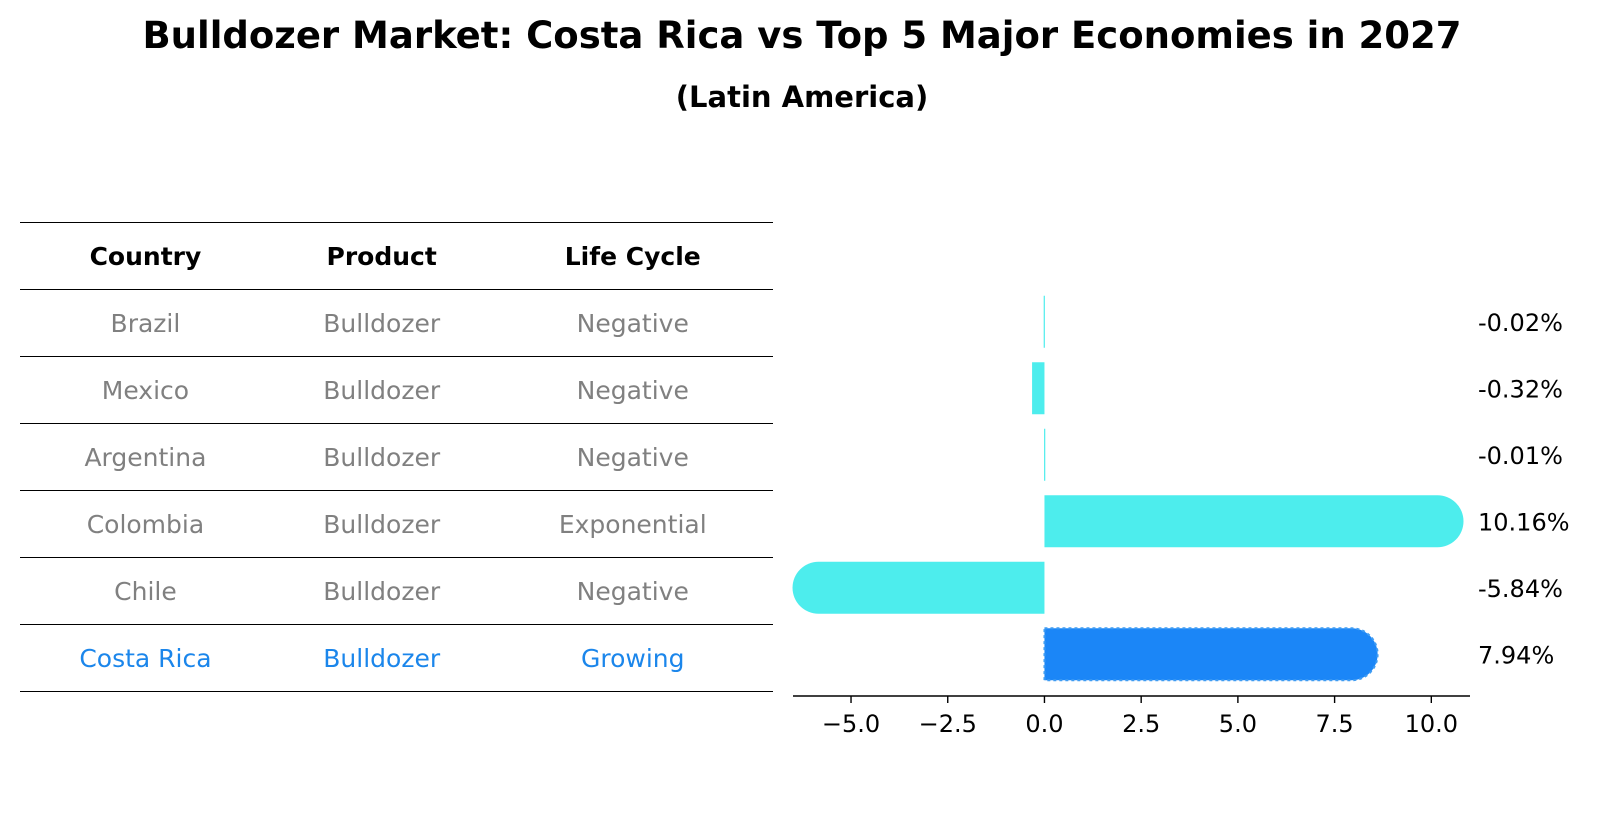  I want to click on table-row: Chile Bulldozer Negative, so click(396, 591).